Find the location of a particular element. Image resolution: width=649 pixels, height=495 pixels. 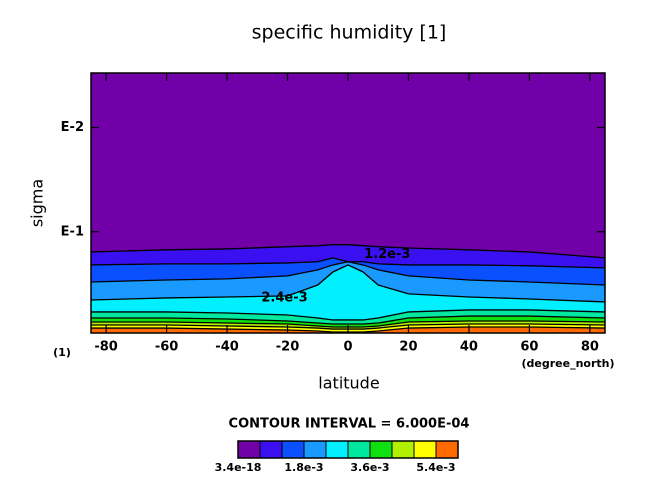

x-tick-label: 80 is located at coordinates (590, 347).